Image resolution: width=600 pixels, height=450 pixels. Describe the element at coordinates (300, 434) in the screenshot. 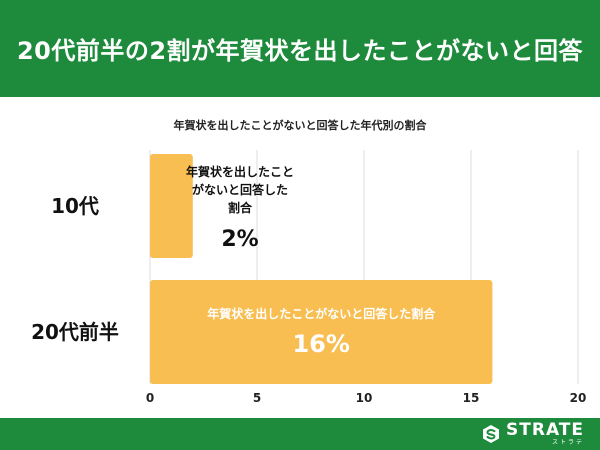

I see `footer-bar: STRATE ストラテ` at that location.